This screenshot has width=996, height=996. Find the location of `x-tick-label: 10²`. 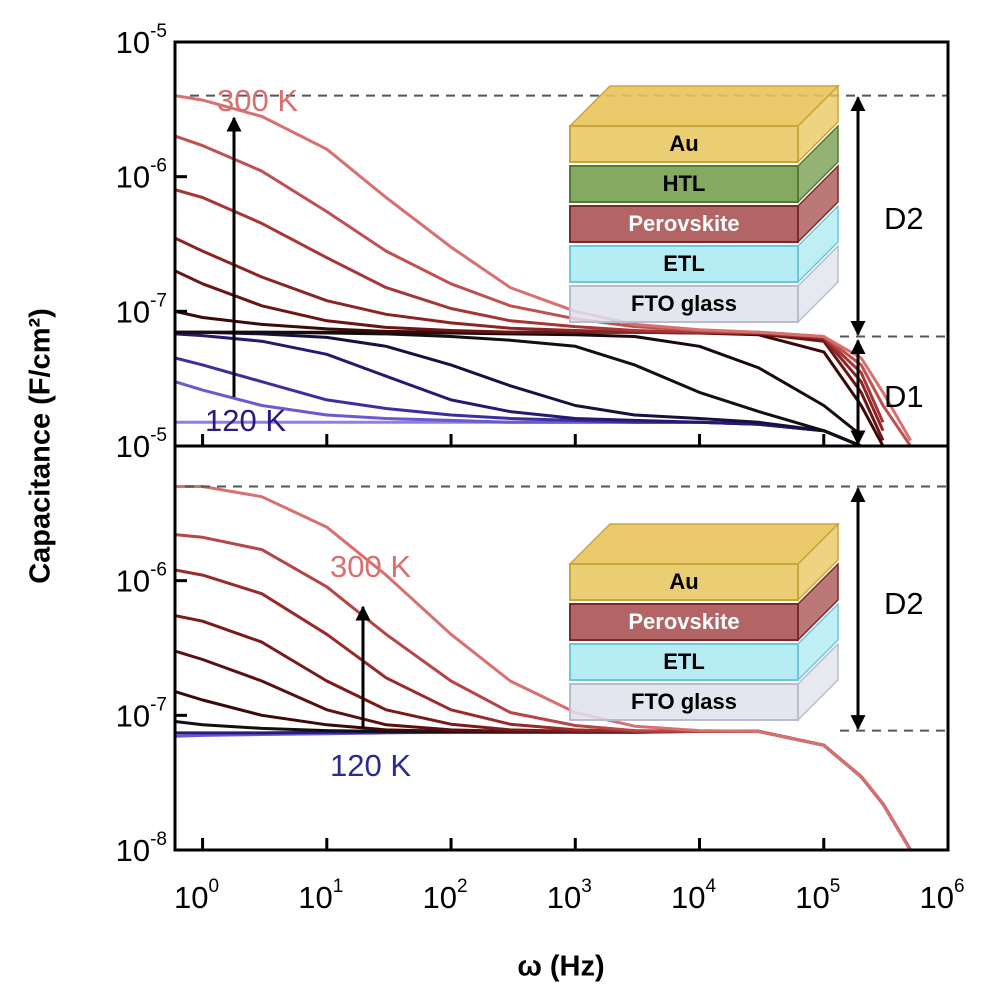

x-tick-label: 10² is located at coordinates (445, 895).